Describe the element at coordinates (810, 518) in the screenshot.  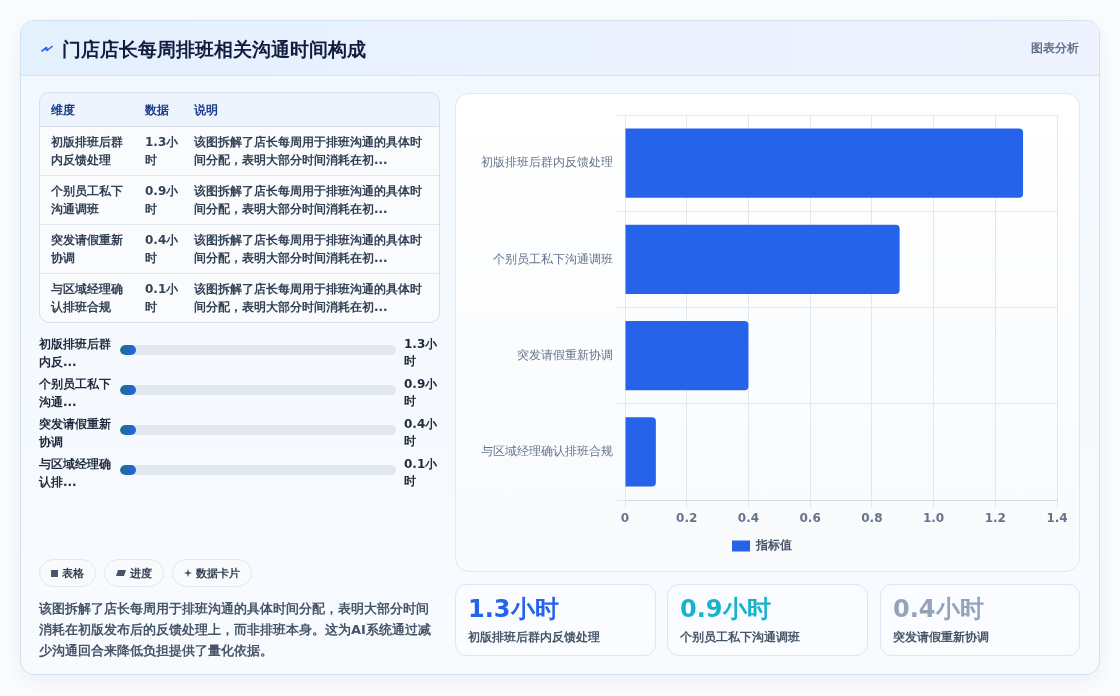
I see `x-tick-label: 0.6` at that location.